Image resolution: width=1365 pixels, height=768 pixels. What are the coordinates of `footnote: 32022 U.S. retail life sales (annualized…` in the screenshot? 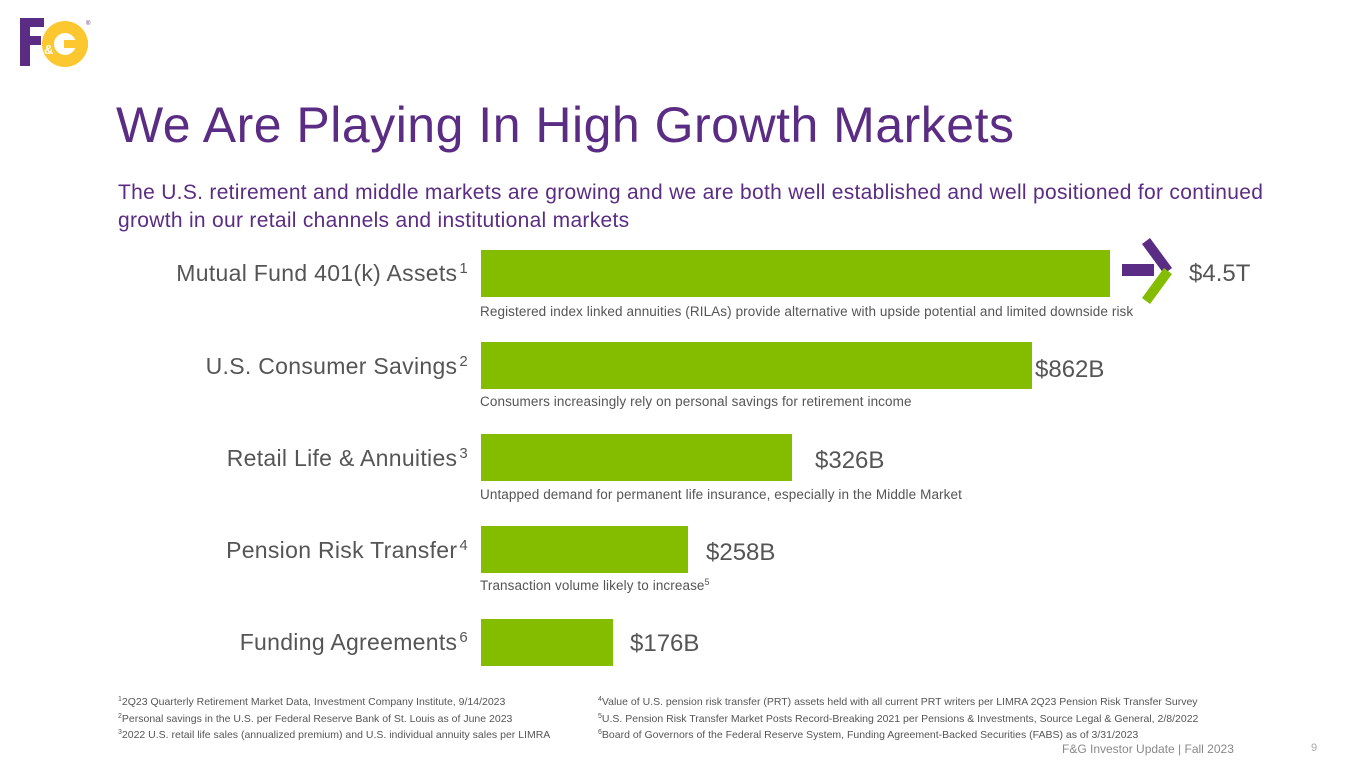 It's located at (334, 735).